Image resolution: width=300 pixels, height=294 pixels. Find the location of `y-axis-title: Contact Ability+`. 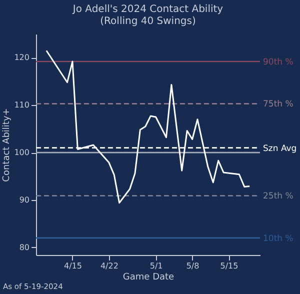

y-axis-title: Contact Ability+ is located at coordinates (7, 145).